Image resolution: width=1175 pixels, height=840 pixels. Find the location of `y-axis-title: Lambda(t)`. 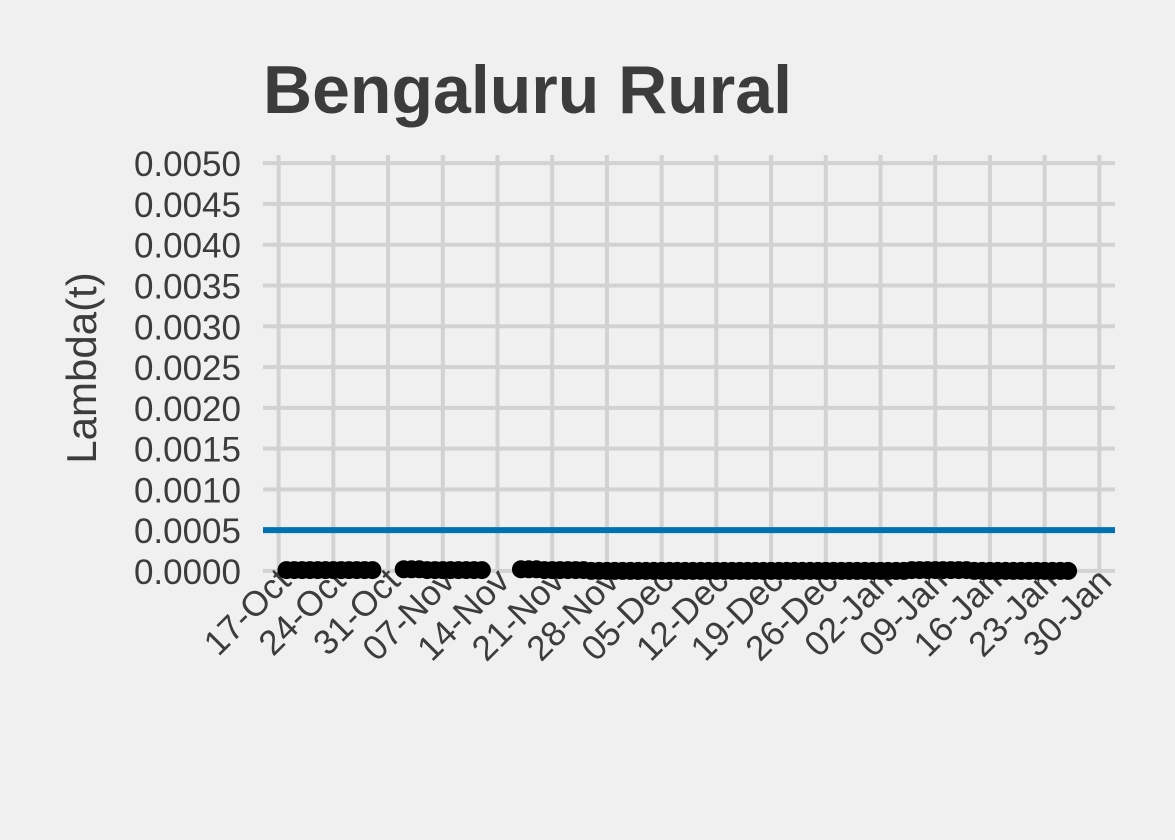

y-axis-title: Lambda(t) is located at coordinates (81, 367).